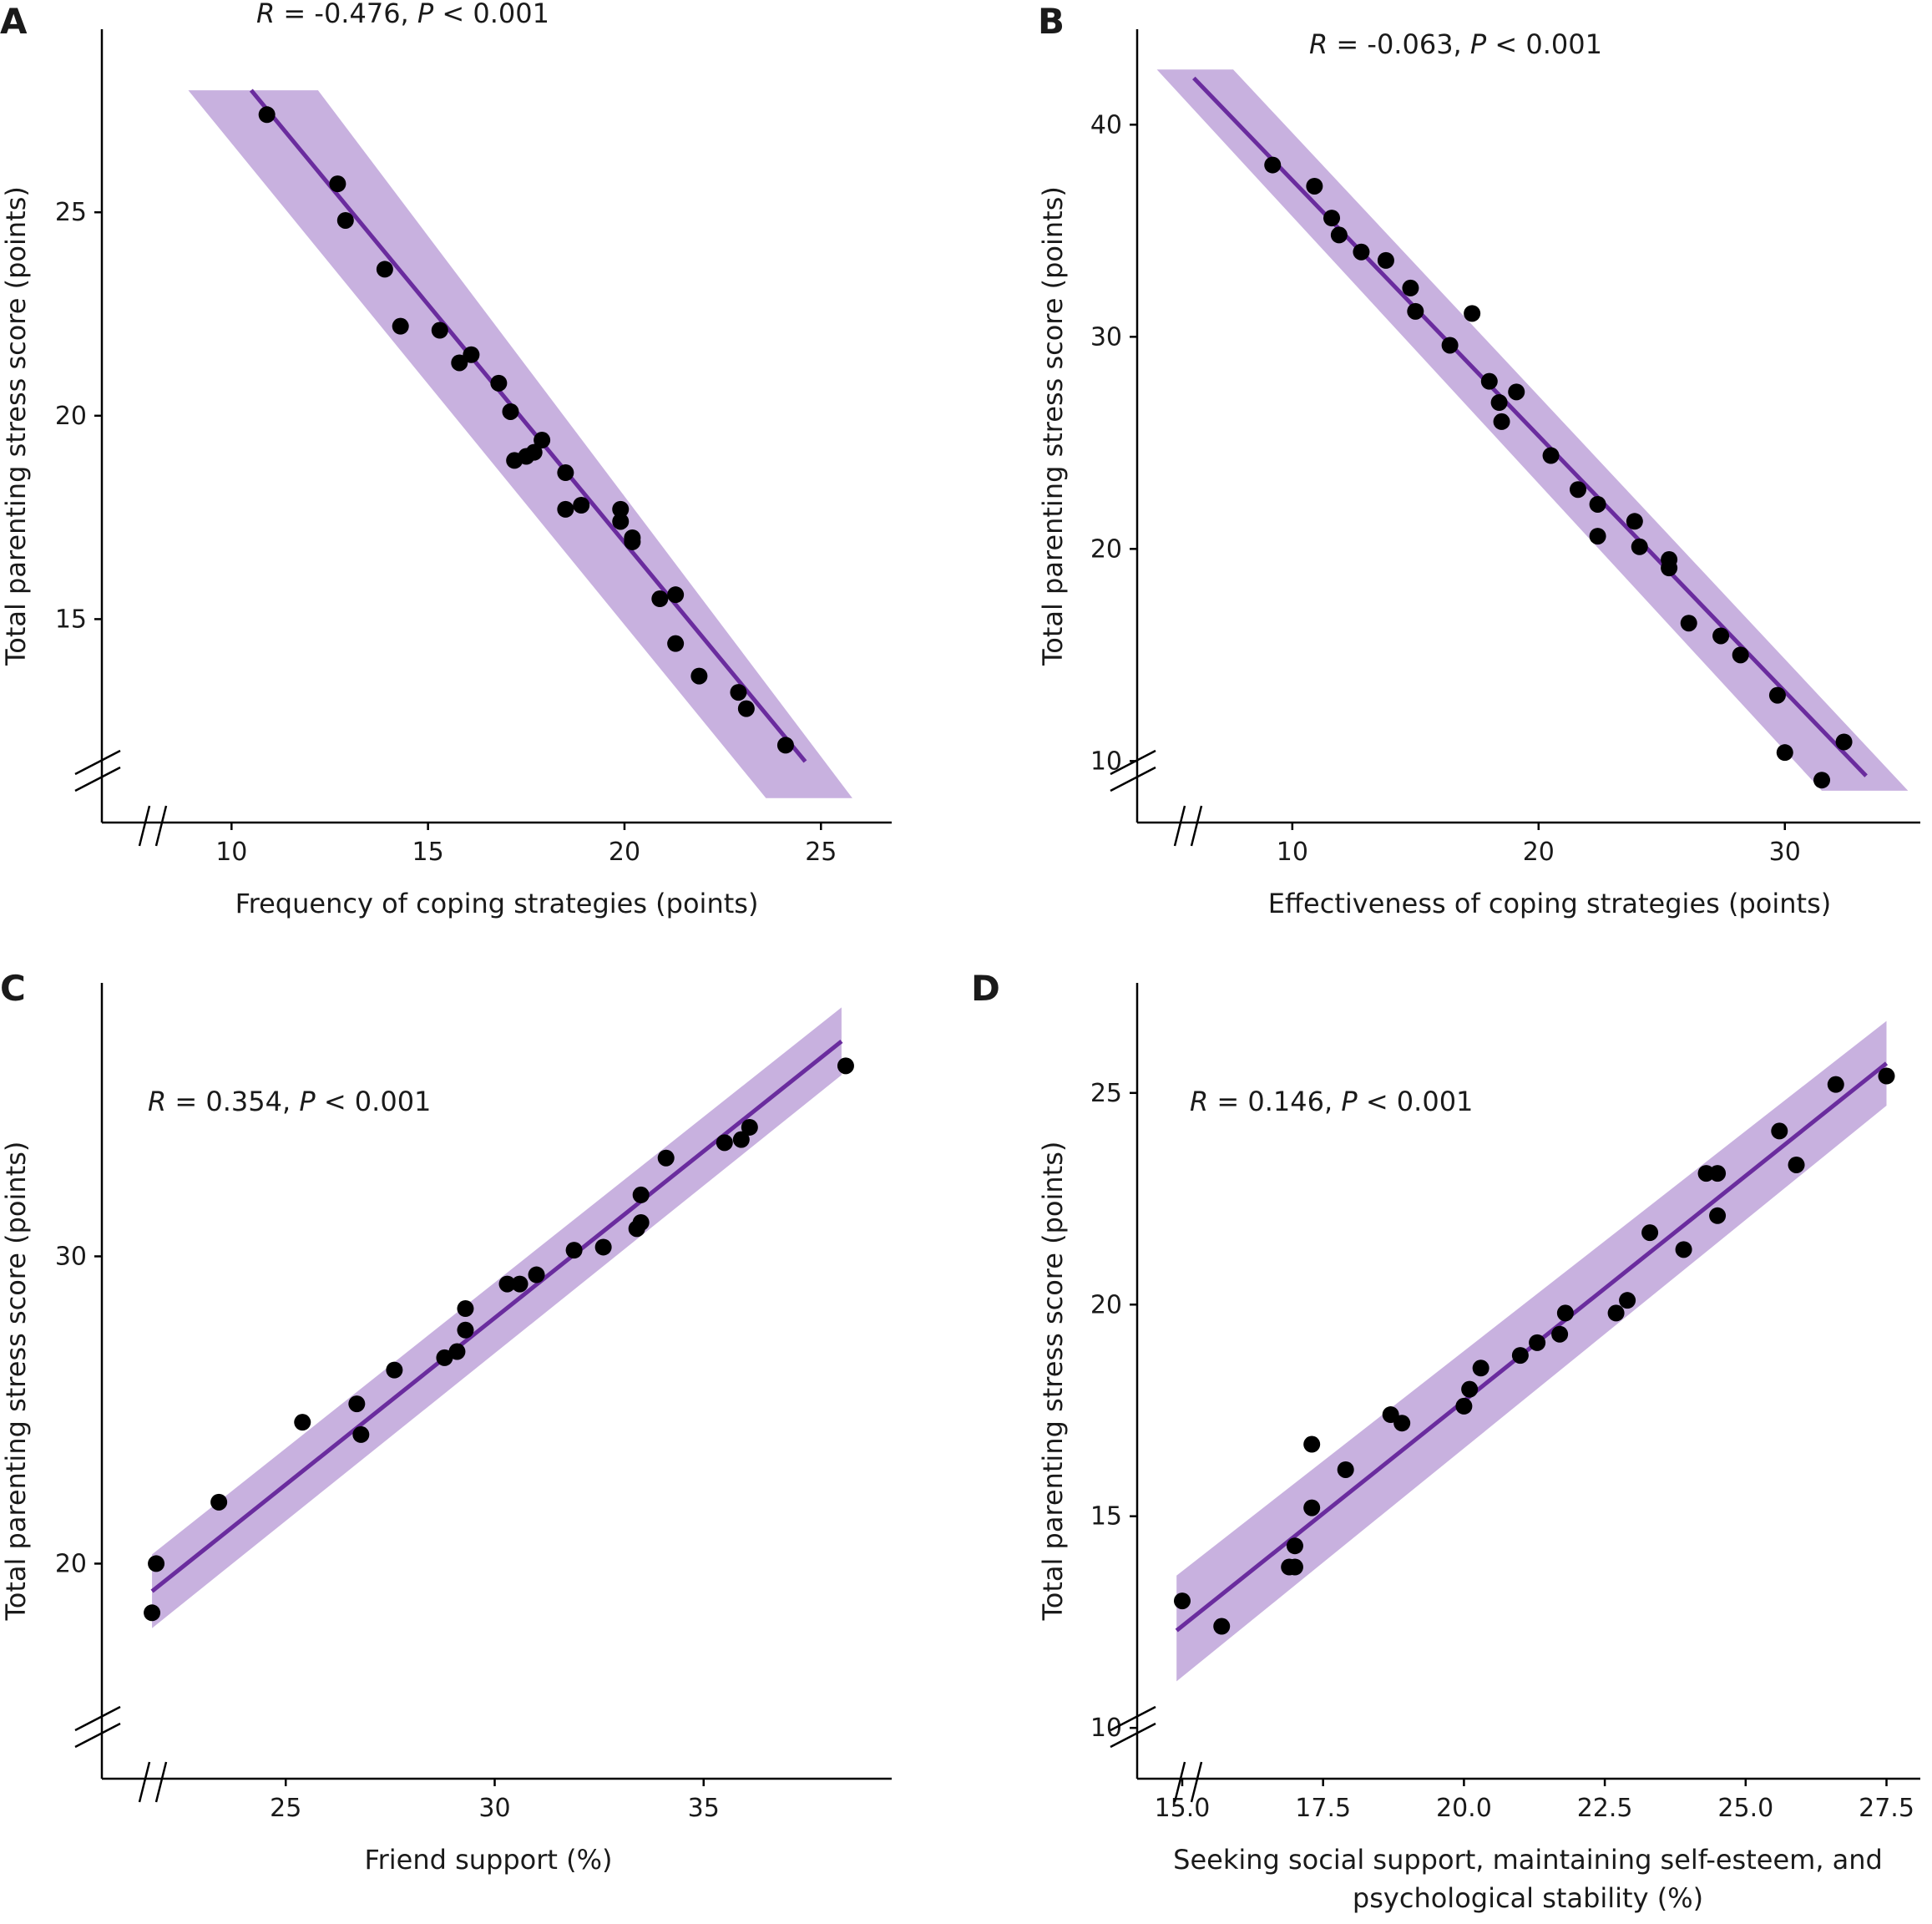 The height and width of the screenshot is (1924, 1932). What do you see at coordinates (1605, 1808) in the screenshot?
I see `x-tick-label: 22.5` at bounding box center [1605, 1808].